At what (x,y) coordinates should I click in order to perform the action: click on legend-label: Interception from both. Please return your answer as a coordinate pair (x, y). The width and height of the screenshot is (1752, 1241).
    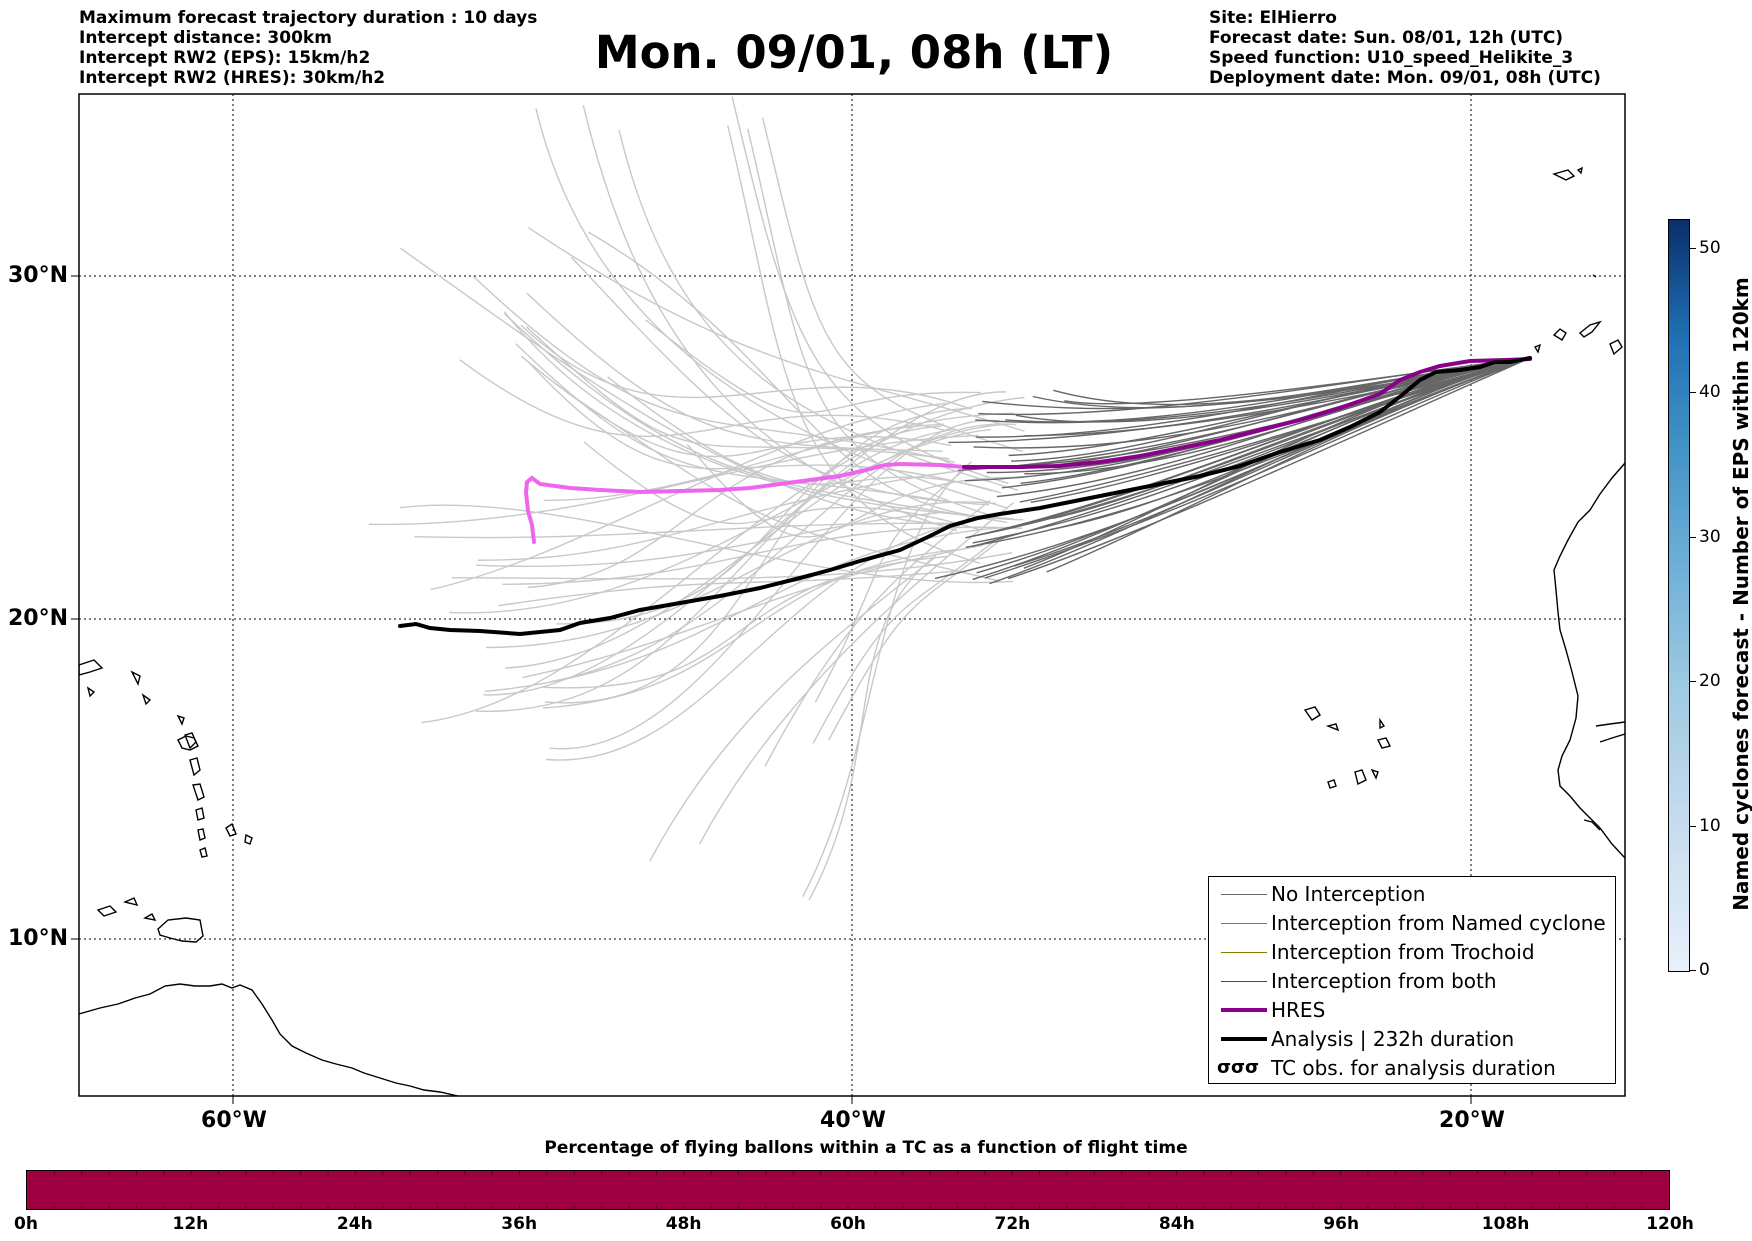
    Looking at the image, I should click on (1384, 981).